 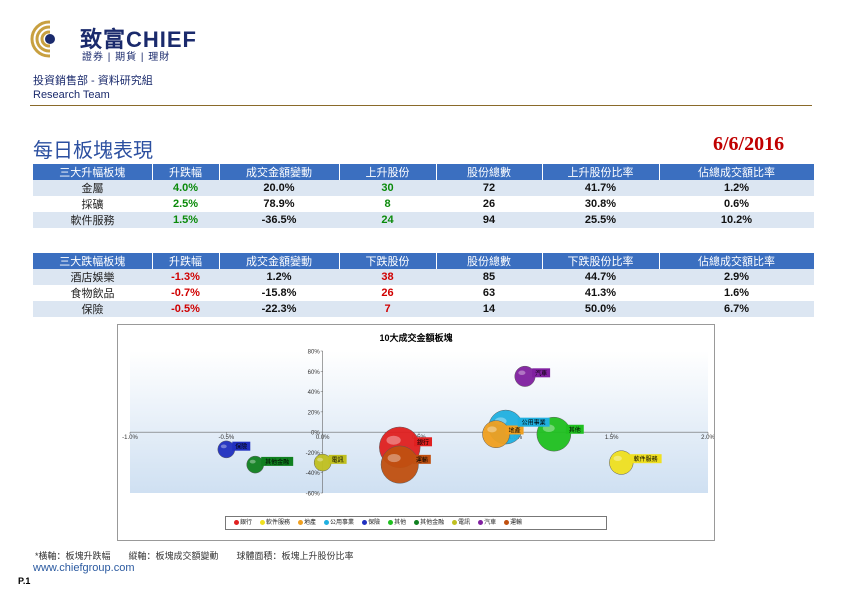 What do you see at coordinates (93, 81) in the screenshot?
I see `department-name: 投資銷售部 - 資料研究組` at bounding box center [93, 81].